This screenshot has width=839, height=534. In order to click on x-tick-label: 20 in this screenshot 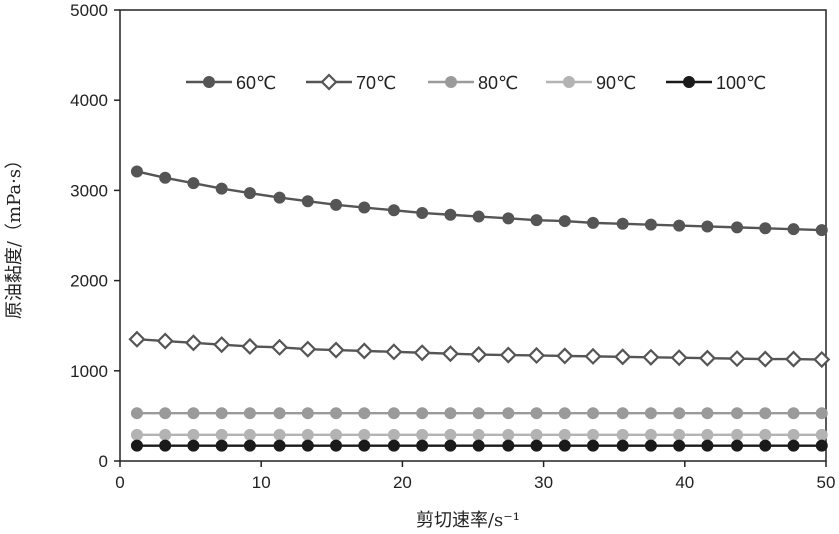, I will do `click(402, 482)`.